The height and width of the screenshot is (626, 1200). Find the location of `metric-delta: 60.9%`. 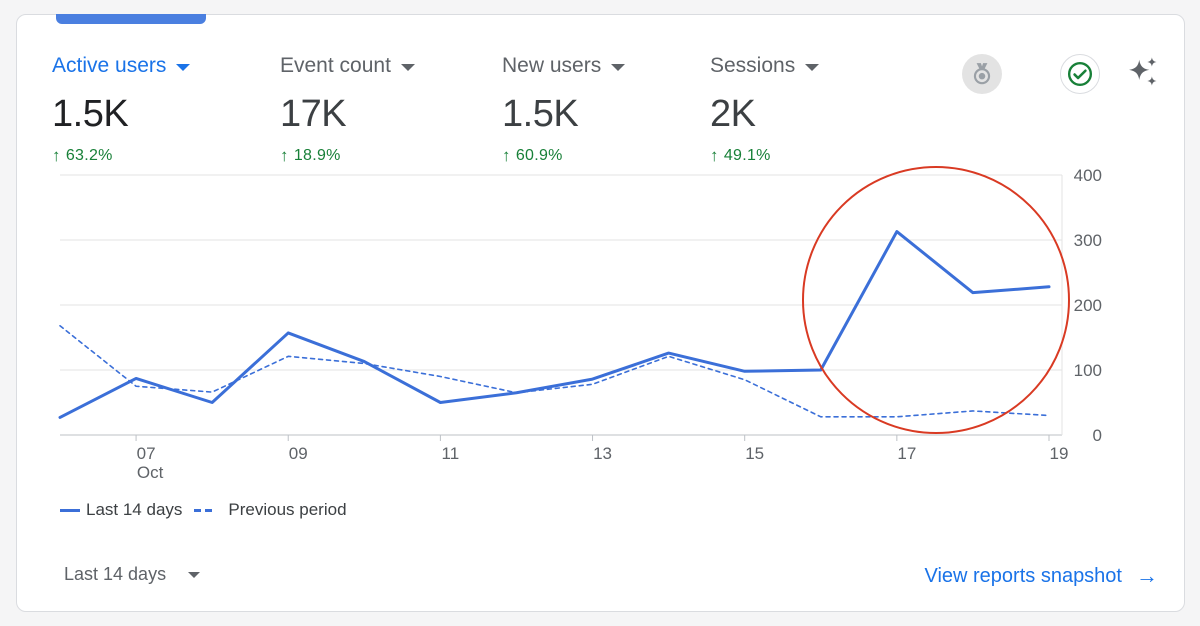

metric-delta: 60.9% is located at coordinates (539, 155).